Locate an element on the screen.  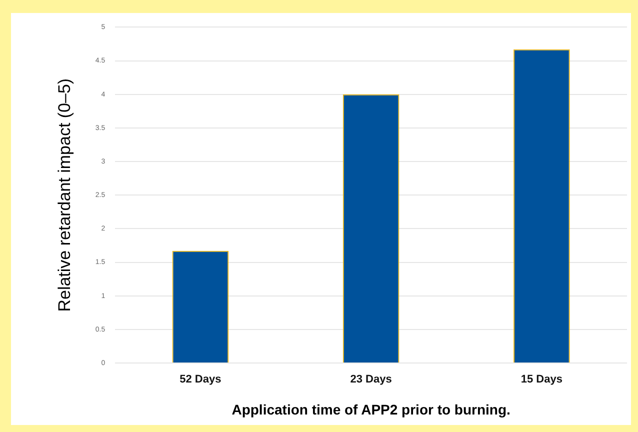
y-axis-title: Relative retardant impact (0–5) is located at coordinates (64, 195).